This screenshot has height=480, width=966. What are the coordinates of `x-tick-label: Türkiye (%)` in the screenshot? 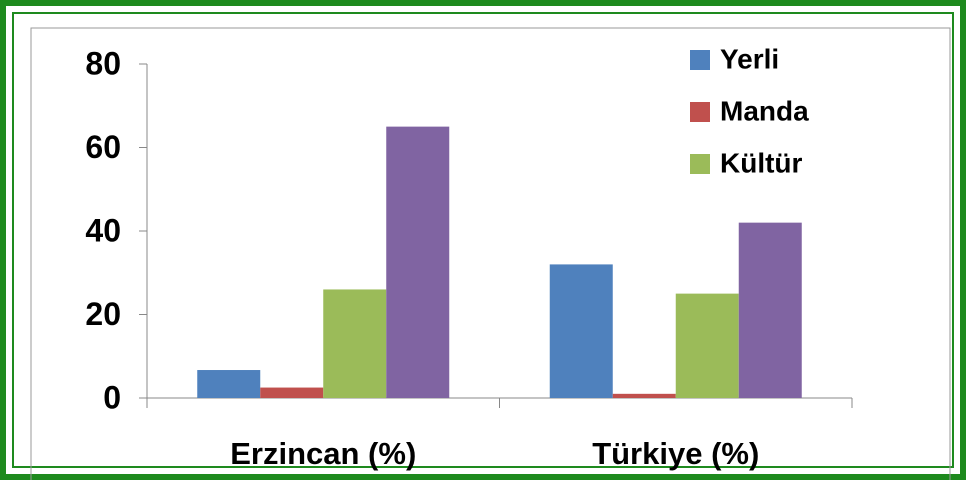 It's located at (675, 453).